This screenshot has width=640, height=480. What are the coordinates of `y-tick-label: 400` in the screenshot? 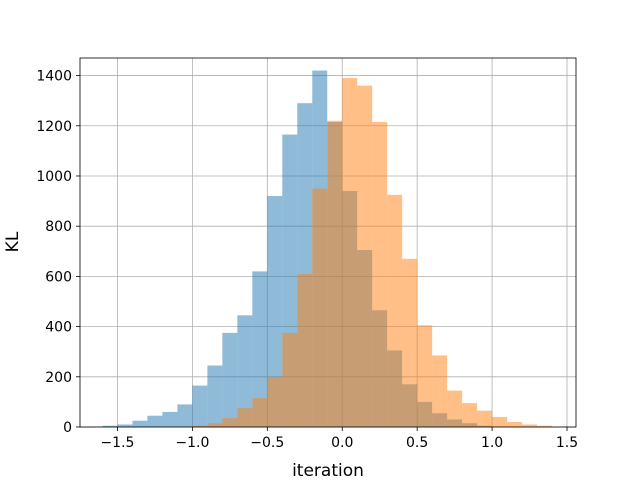 It's located at (58, 328).